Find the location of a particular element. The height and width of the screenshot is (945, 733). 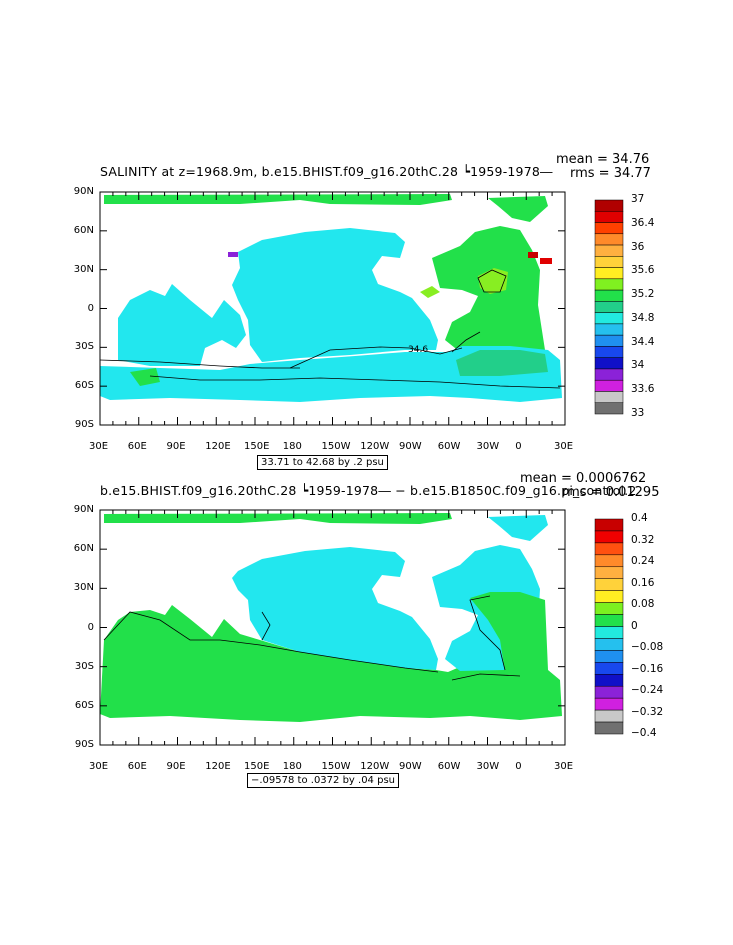

panel1-xtick-label: 150E is located at coordinates (257, 446).